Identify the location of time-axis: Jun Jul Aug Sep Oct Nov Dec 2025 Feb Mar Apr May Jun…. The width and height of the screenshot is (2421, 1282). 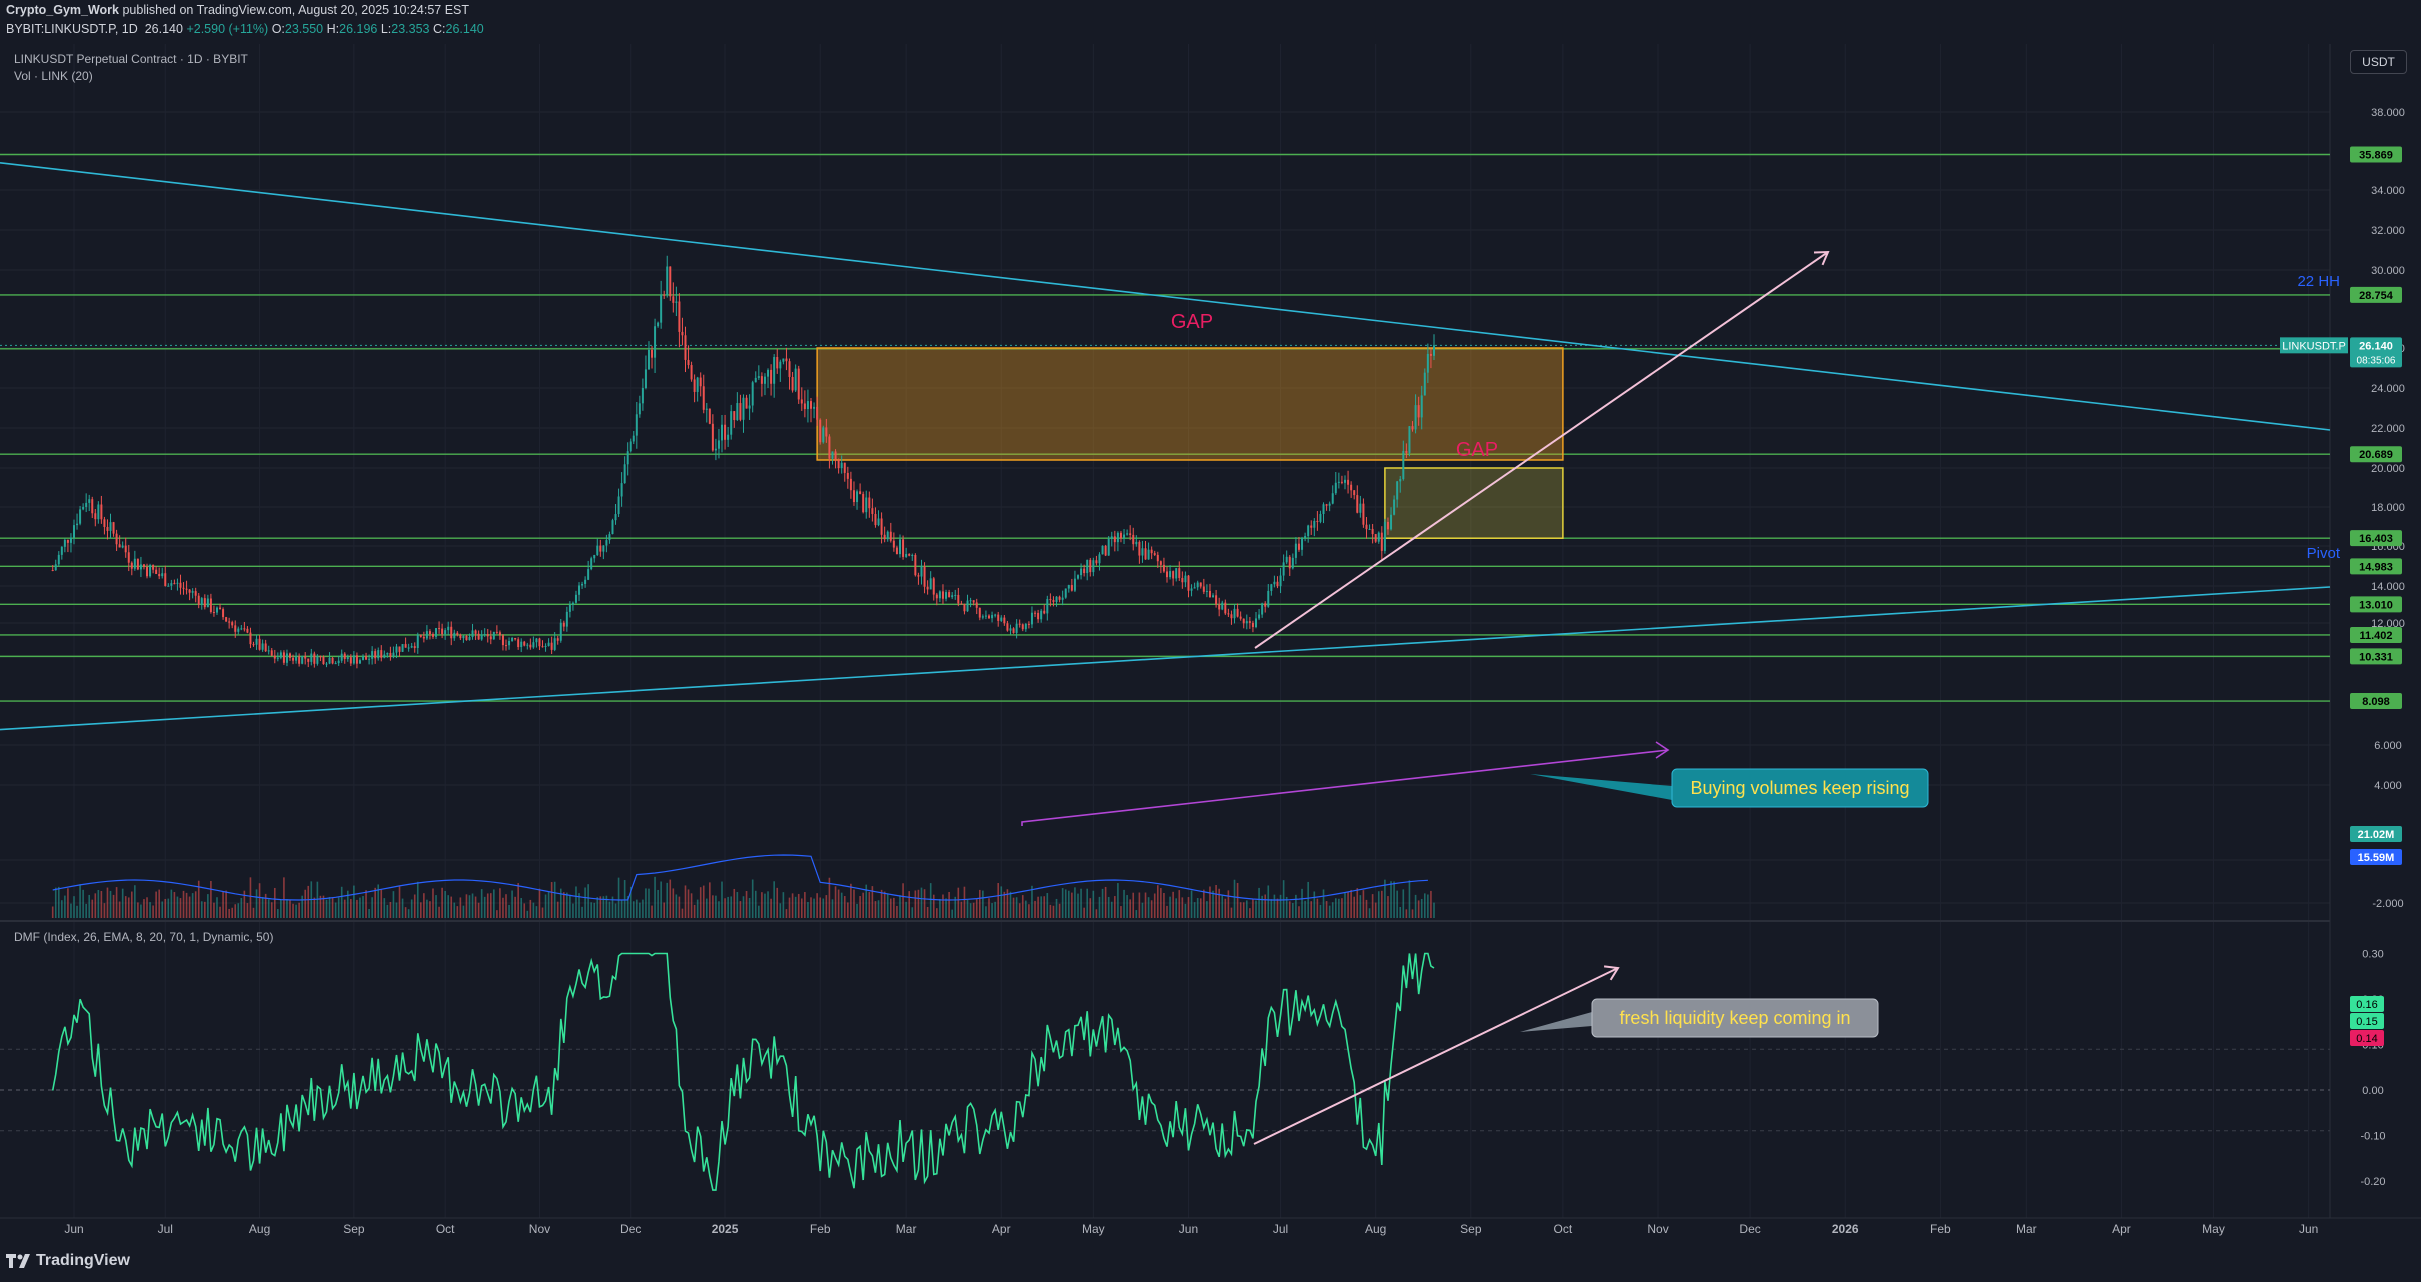
(1191, 1229).